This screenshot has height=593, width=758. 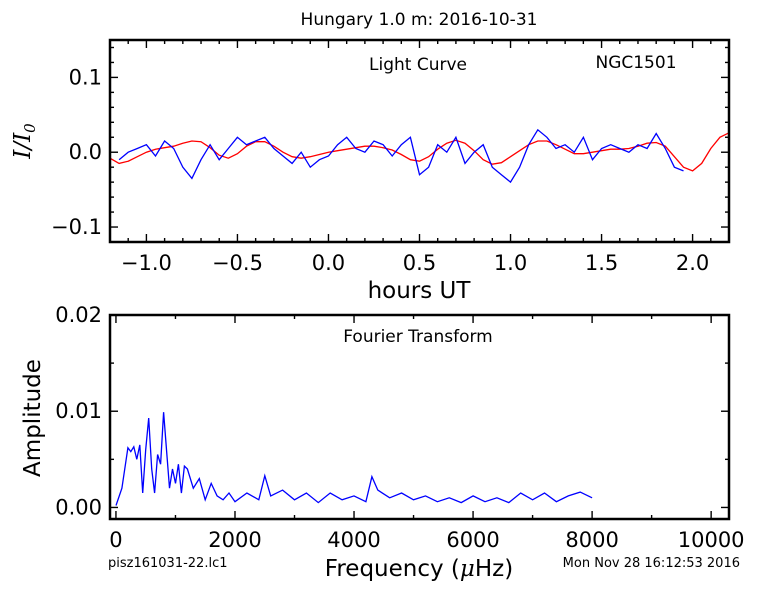 I want to click on fourier-y-axis-label: Amplitude, so click(x=33, y=418).